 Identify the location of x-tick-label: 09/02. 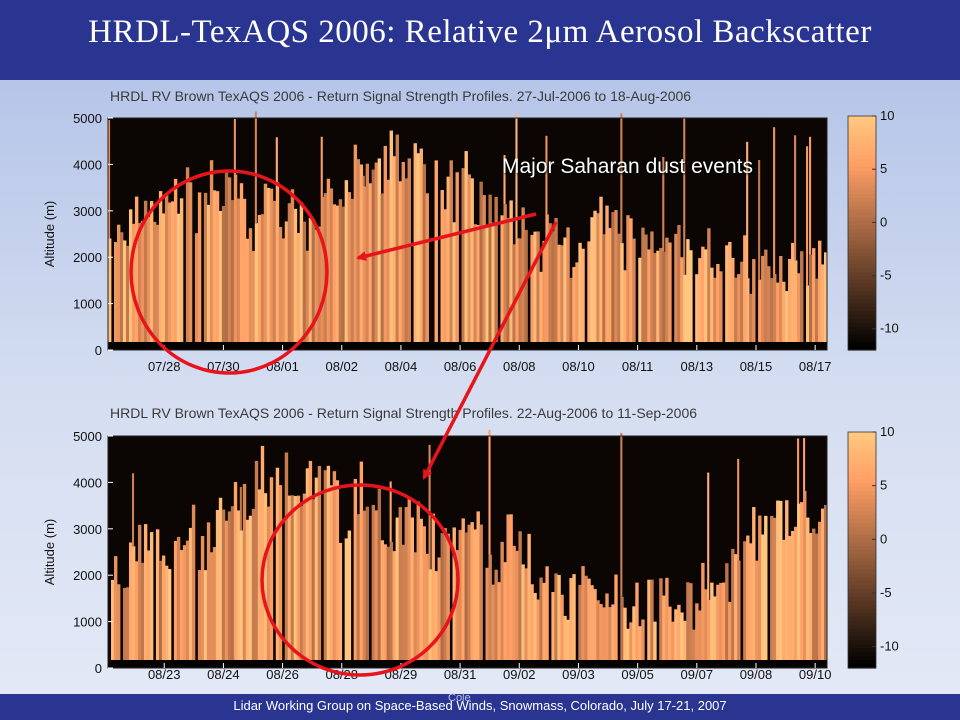
(519, 674).